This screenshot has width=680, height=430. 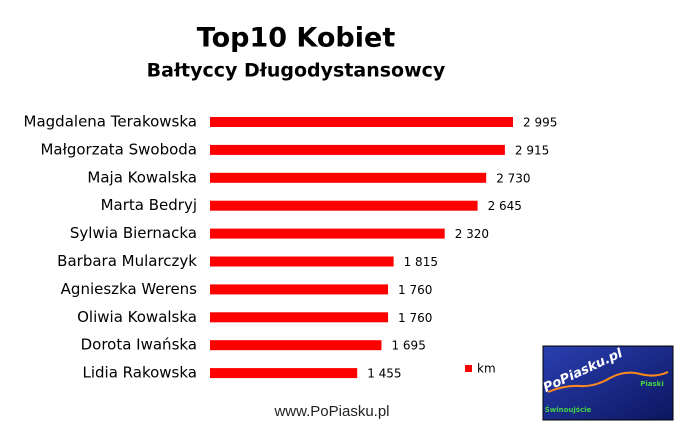 I want to click on chart-subtitle: Bałtyccy Długodystansowcy, so click(x=296, y=71).